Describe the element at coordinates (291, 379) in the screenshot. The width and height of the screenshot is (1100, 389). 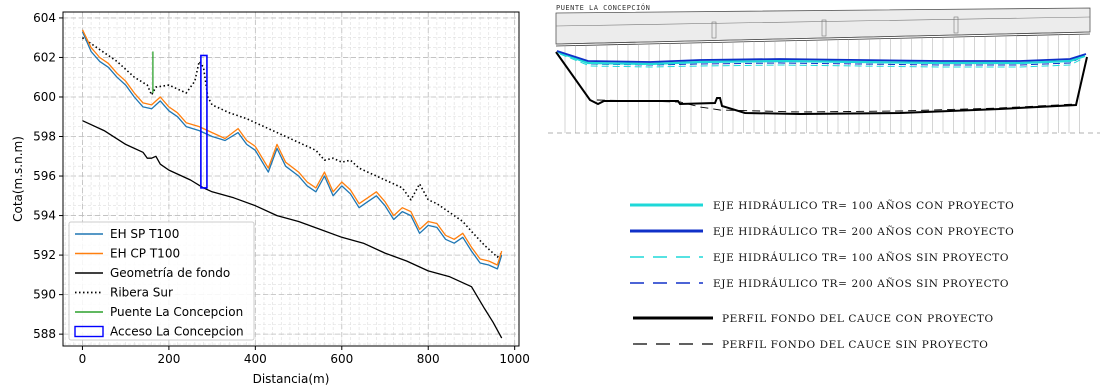
I see `x-axis-label: Distancia(m)` at that location.